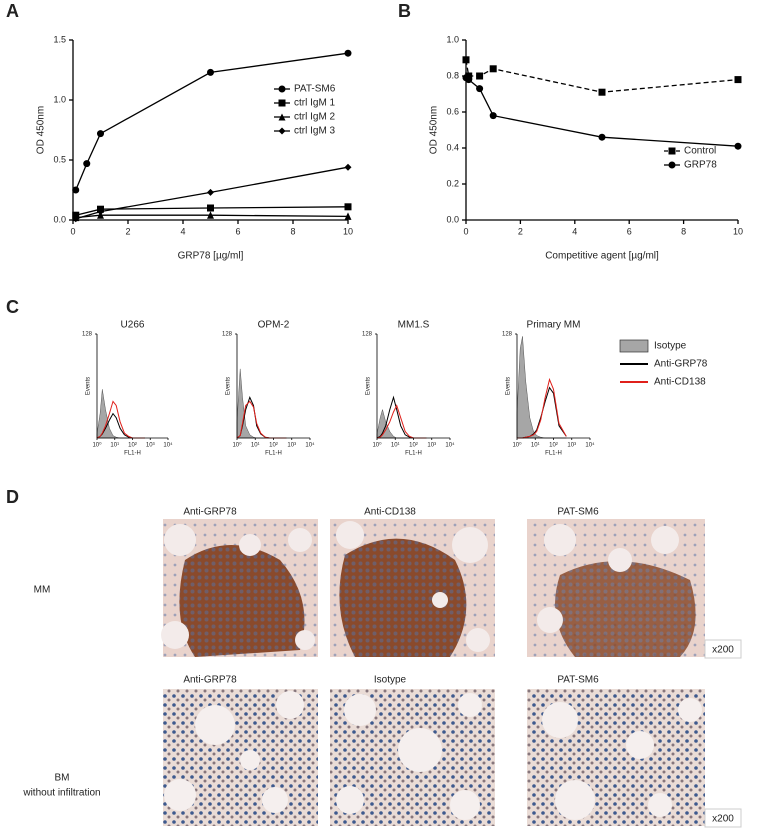 This screenshot has height=830, width=767. What do you see at coordinates (12, 497) in the screenshot?
I see `panel-label: D` at bounding box center [12, 497].